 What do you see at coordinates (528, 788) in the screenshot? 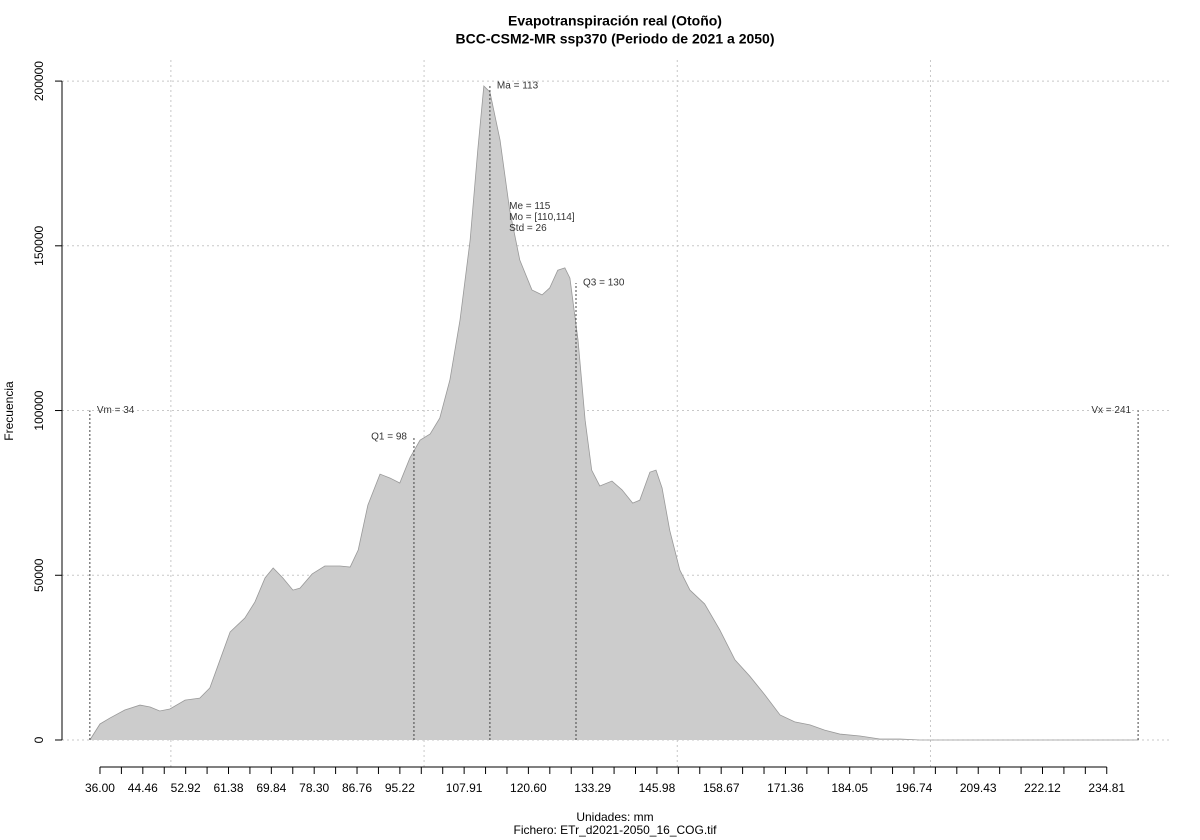
I see `x-tick-label: 120.60` at bounding box center [528, 788].